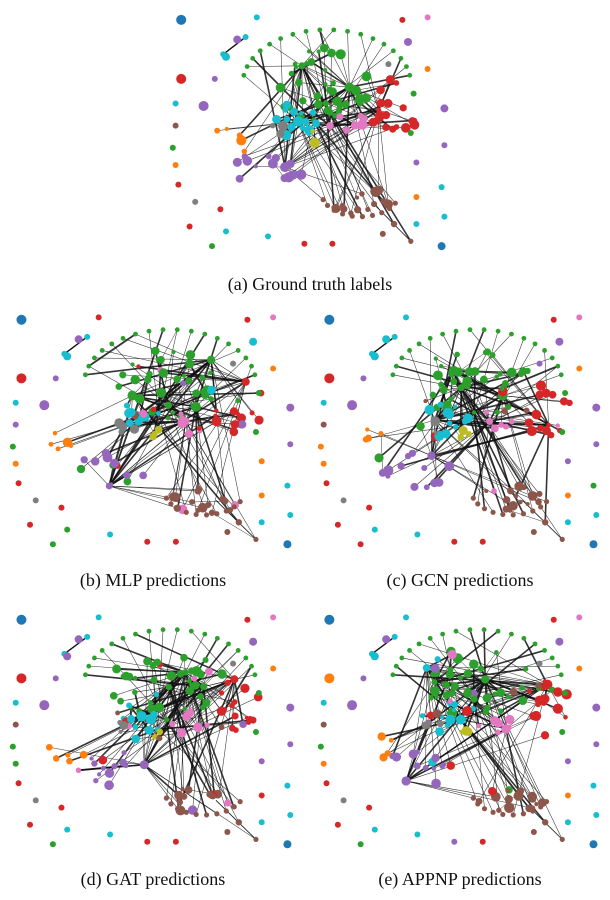  Describe the element at coordinates (579, 617) in the screenshot. I see `isolated-node-pink` at that location.